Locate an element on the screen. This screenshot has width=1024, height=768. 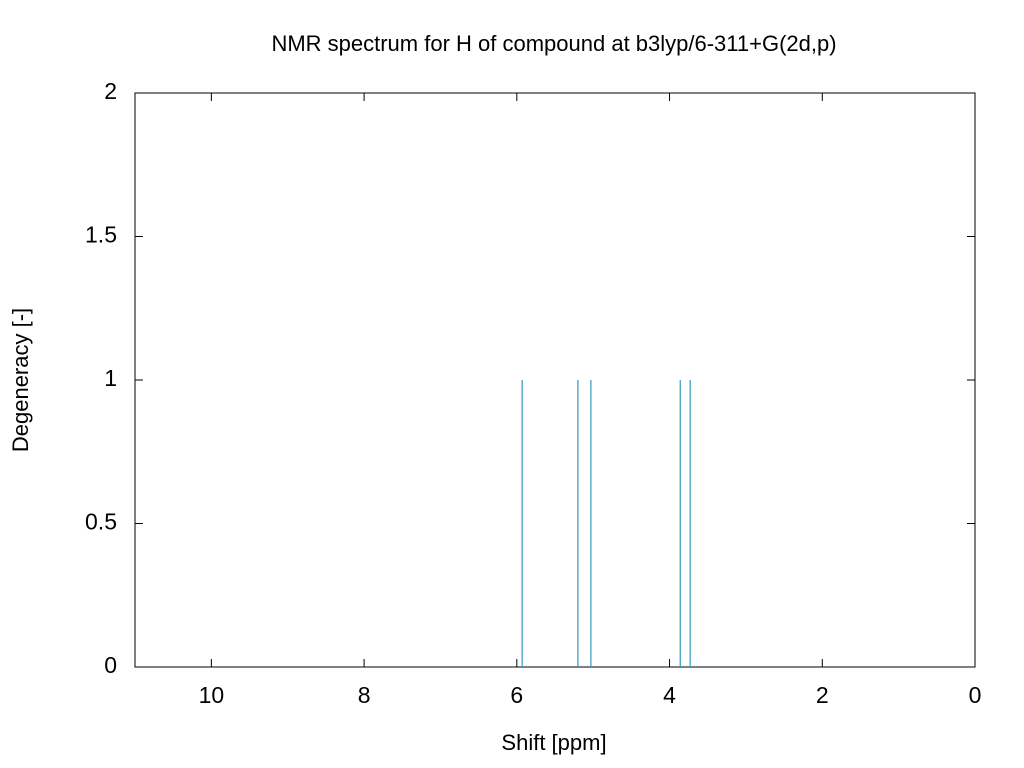
x-tick-label: 6 is located at coordinates (516, 695).